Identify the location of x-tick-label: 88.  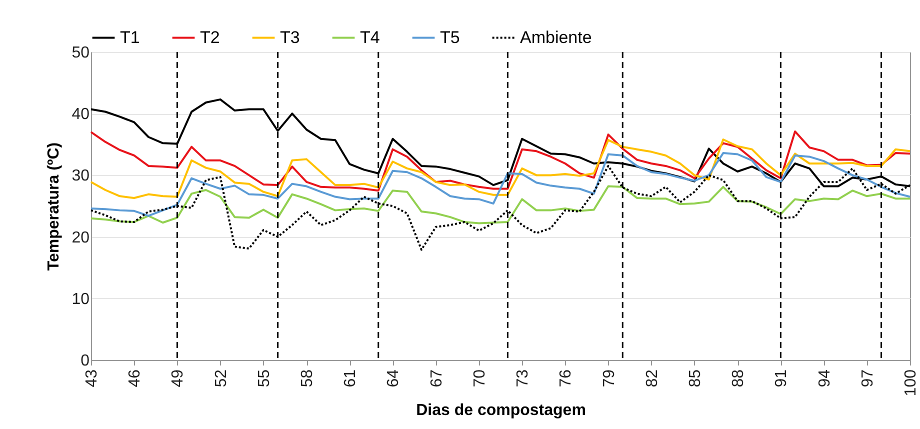
(739, 378).